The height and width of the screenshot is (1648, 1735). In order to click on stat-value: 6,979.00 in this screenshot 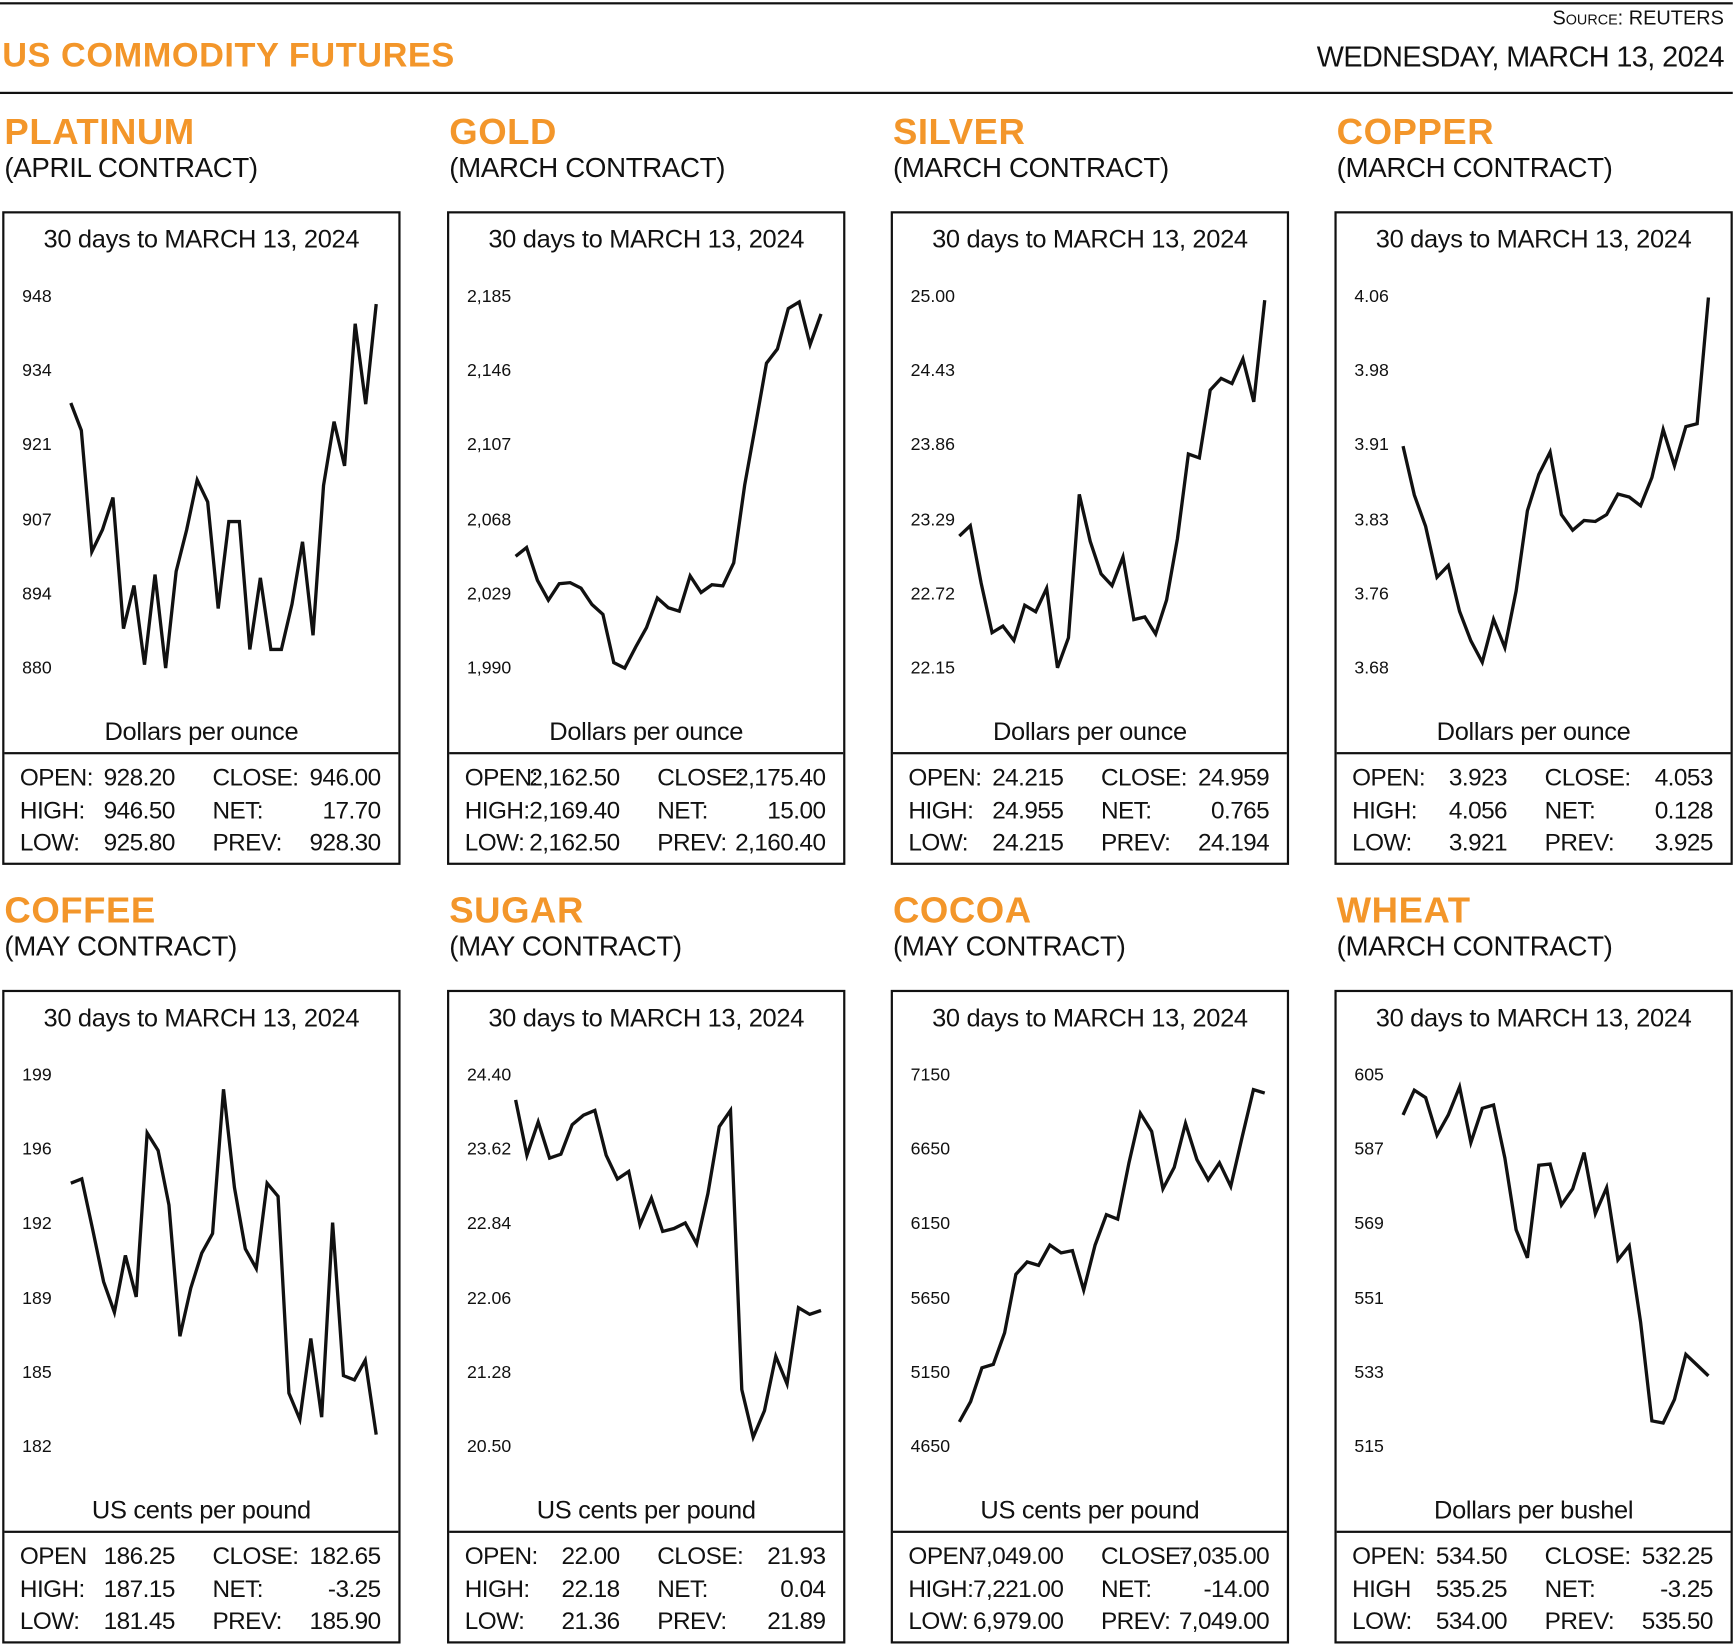, I will do `click(1018, 1621)`.